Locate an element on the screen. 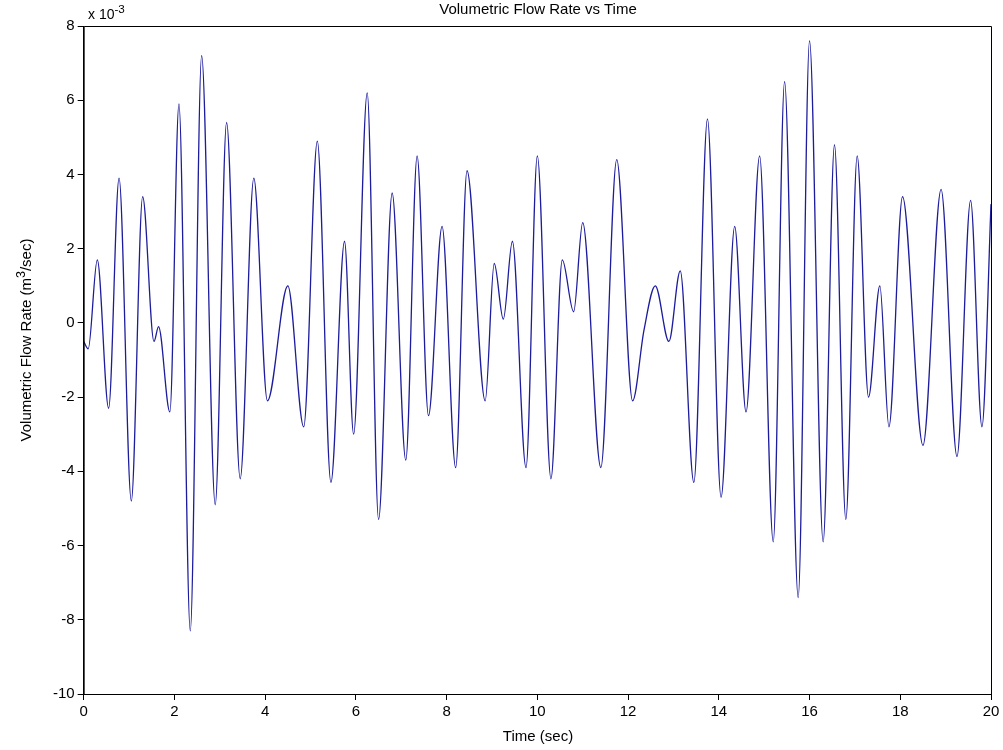 The height and width of the screenshot is (750, 1003). chart-title: Volumetric Flow Rate vs Time is located at coordinates (538, 8).